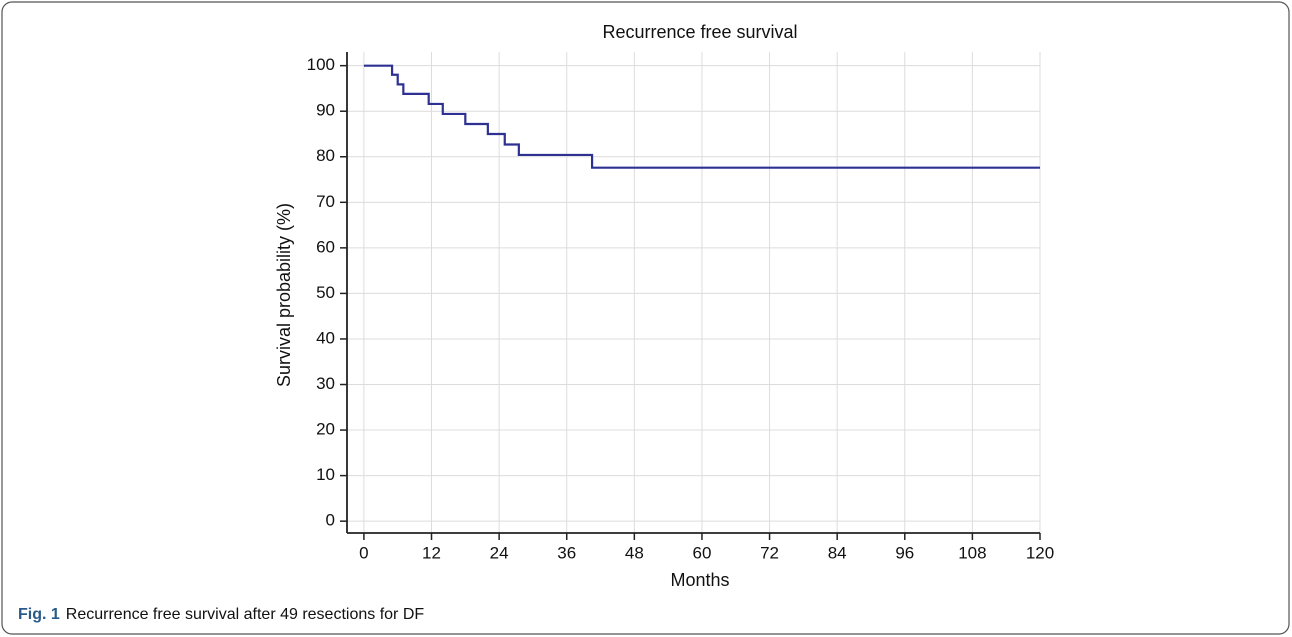 Image resolution: width=1292 pixels, height=637 pixels. What do you see at coordinates (837, 552) in the screenshot?
I see `x-tick-label: 84` at bounding box center [837, 552].